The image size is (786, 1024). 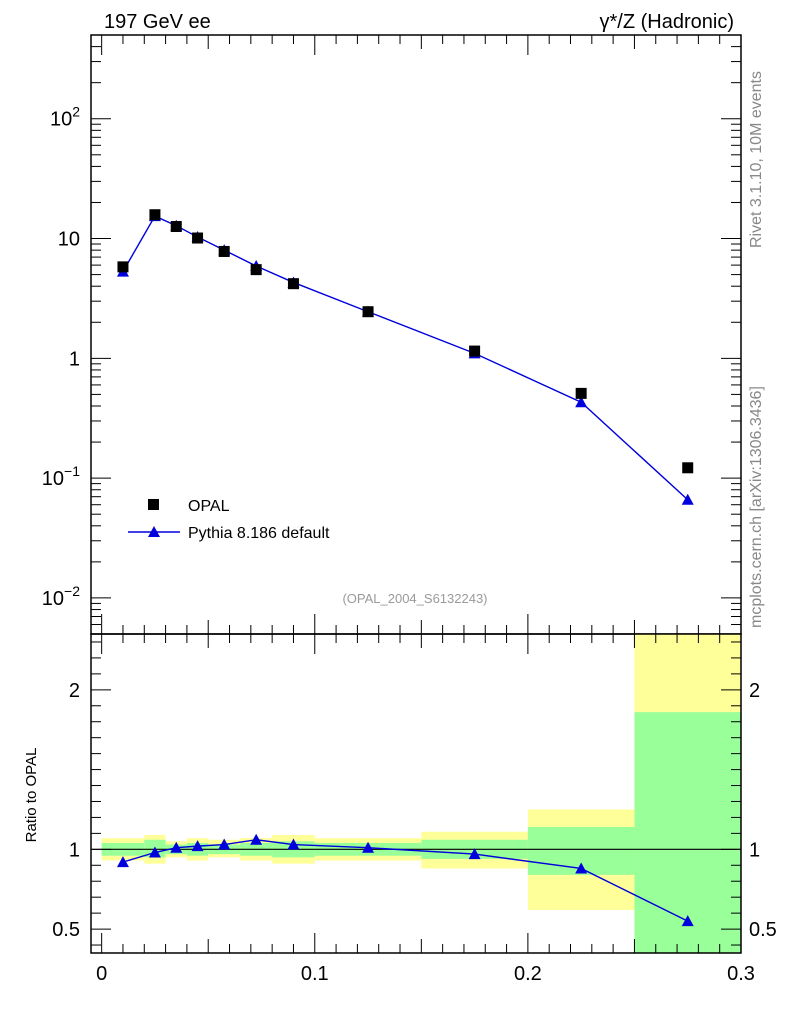 I want to click on tick-exponent: −2, so click(x=72, y=591).